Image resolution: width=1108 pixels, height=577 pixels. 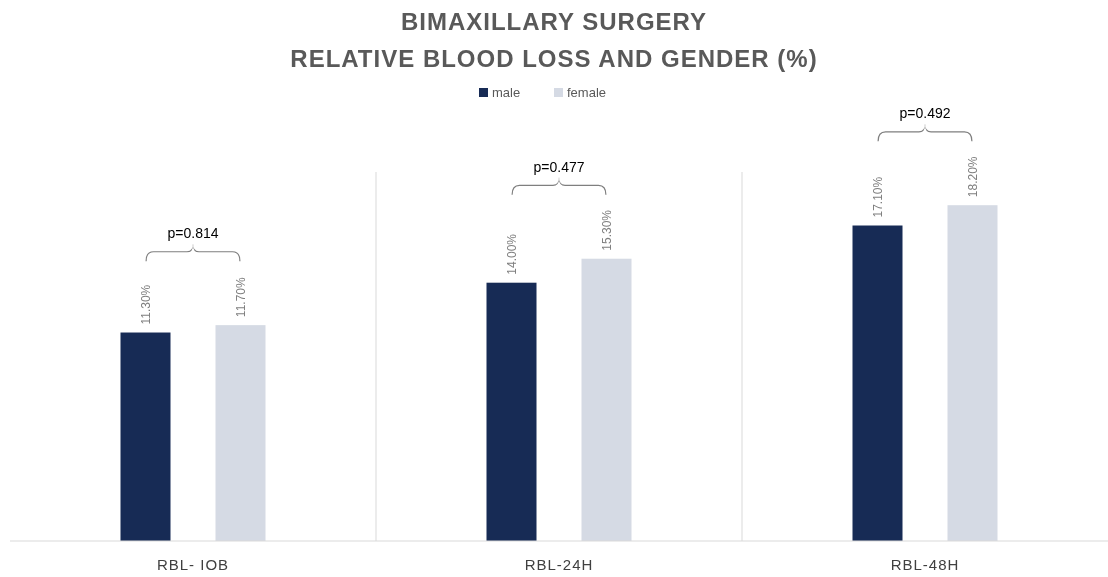 I want to click on x-tick-label: RBL-48H, so click(x=925, y=564).